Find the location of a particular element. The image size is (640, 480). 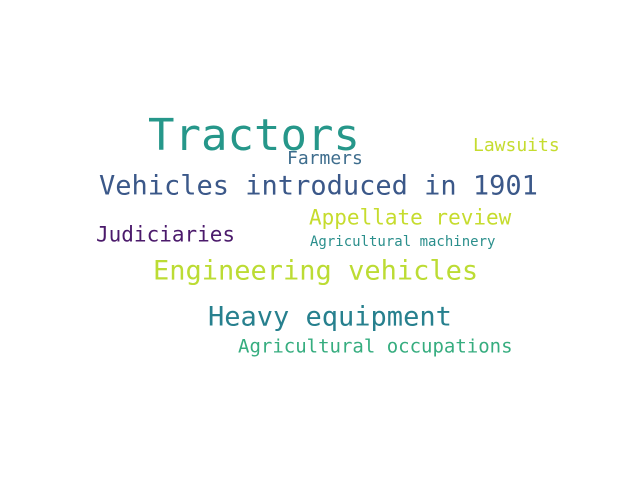

word-engineering-vehicles: Engineering vehicles is located at coordinates (316, 271).